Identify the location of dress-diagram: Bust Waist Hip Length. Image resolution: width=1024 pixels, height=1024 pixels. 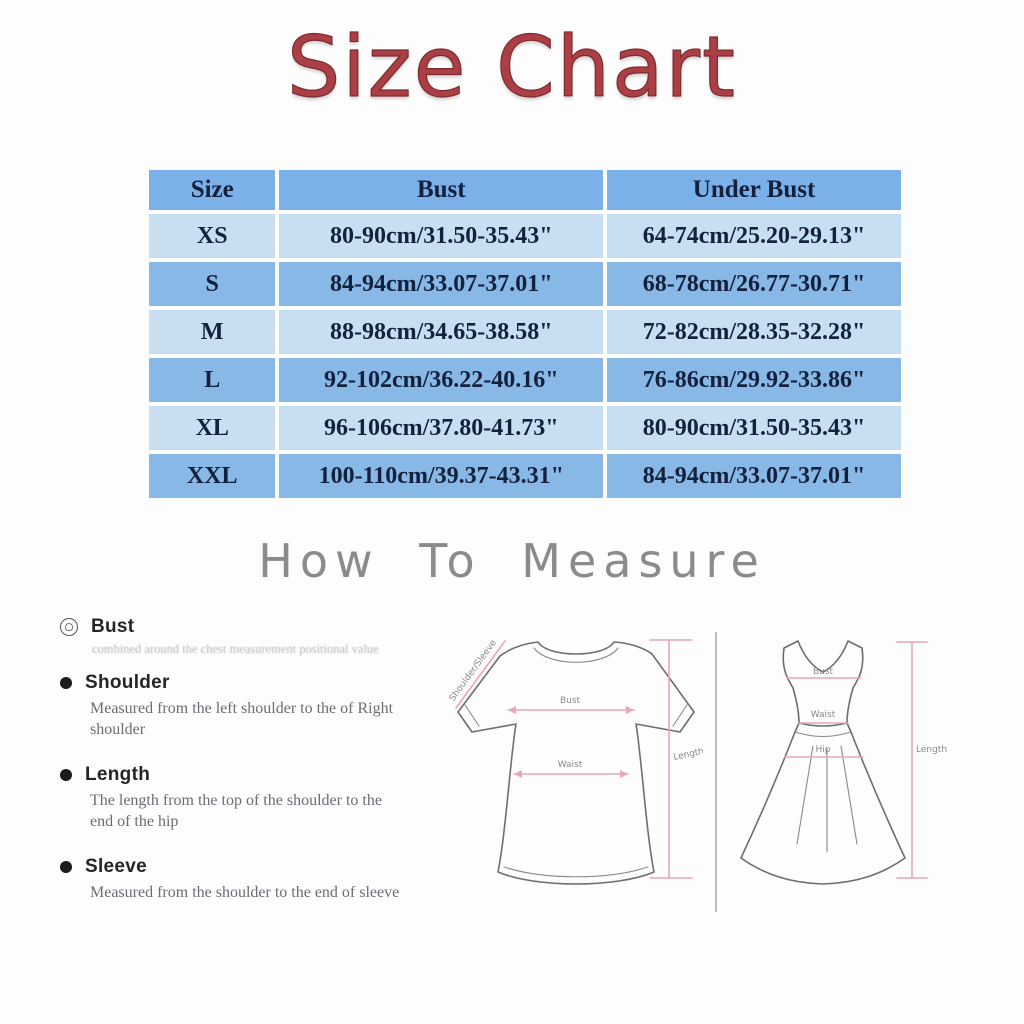
(842, 773).